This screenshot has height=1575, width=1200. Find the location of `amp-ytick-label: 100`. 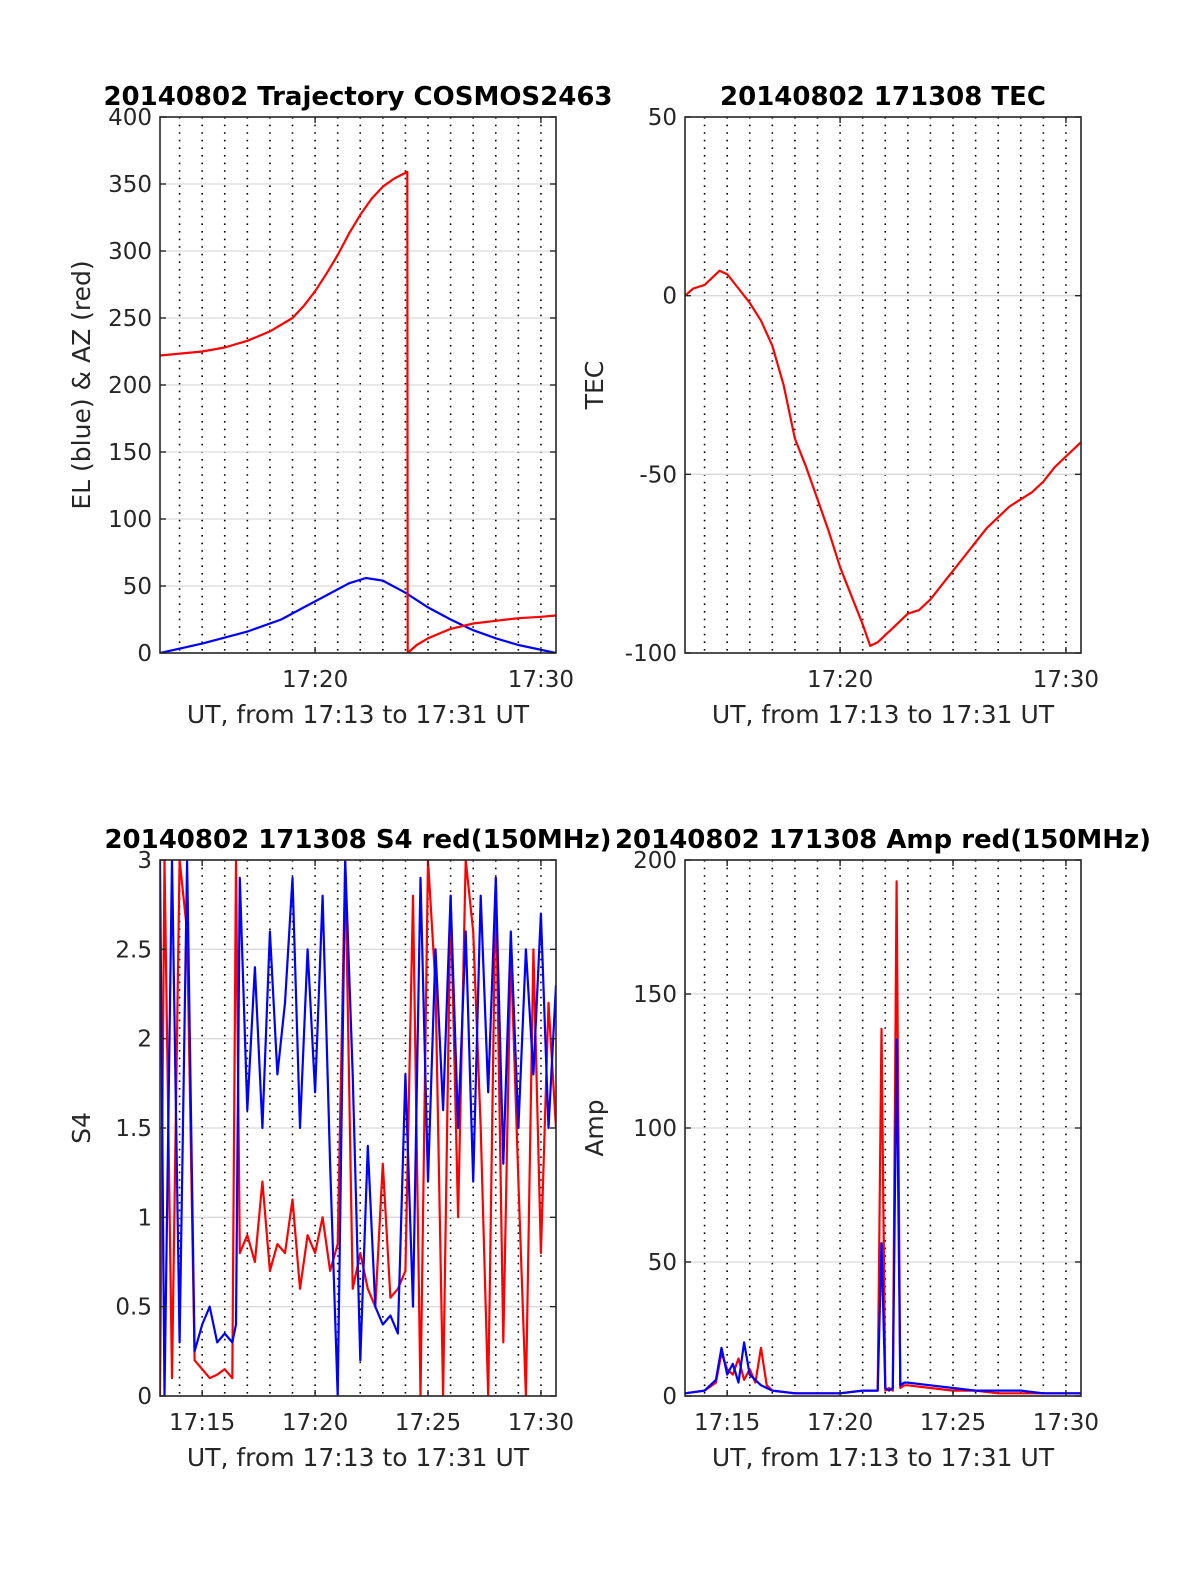

amp-ytick-label: 100 is located at coordinates (655, 1129).